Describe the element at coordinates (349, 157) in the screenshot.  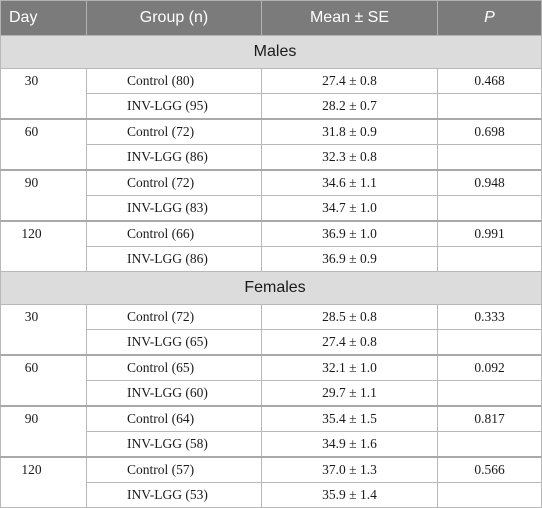
I see `mean-cell: 32.3 ± 0.8` at that location.